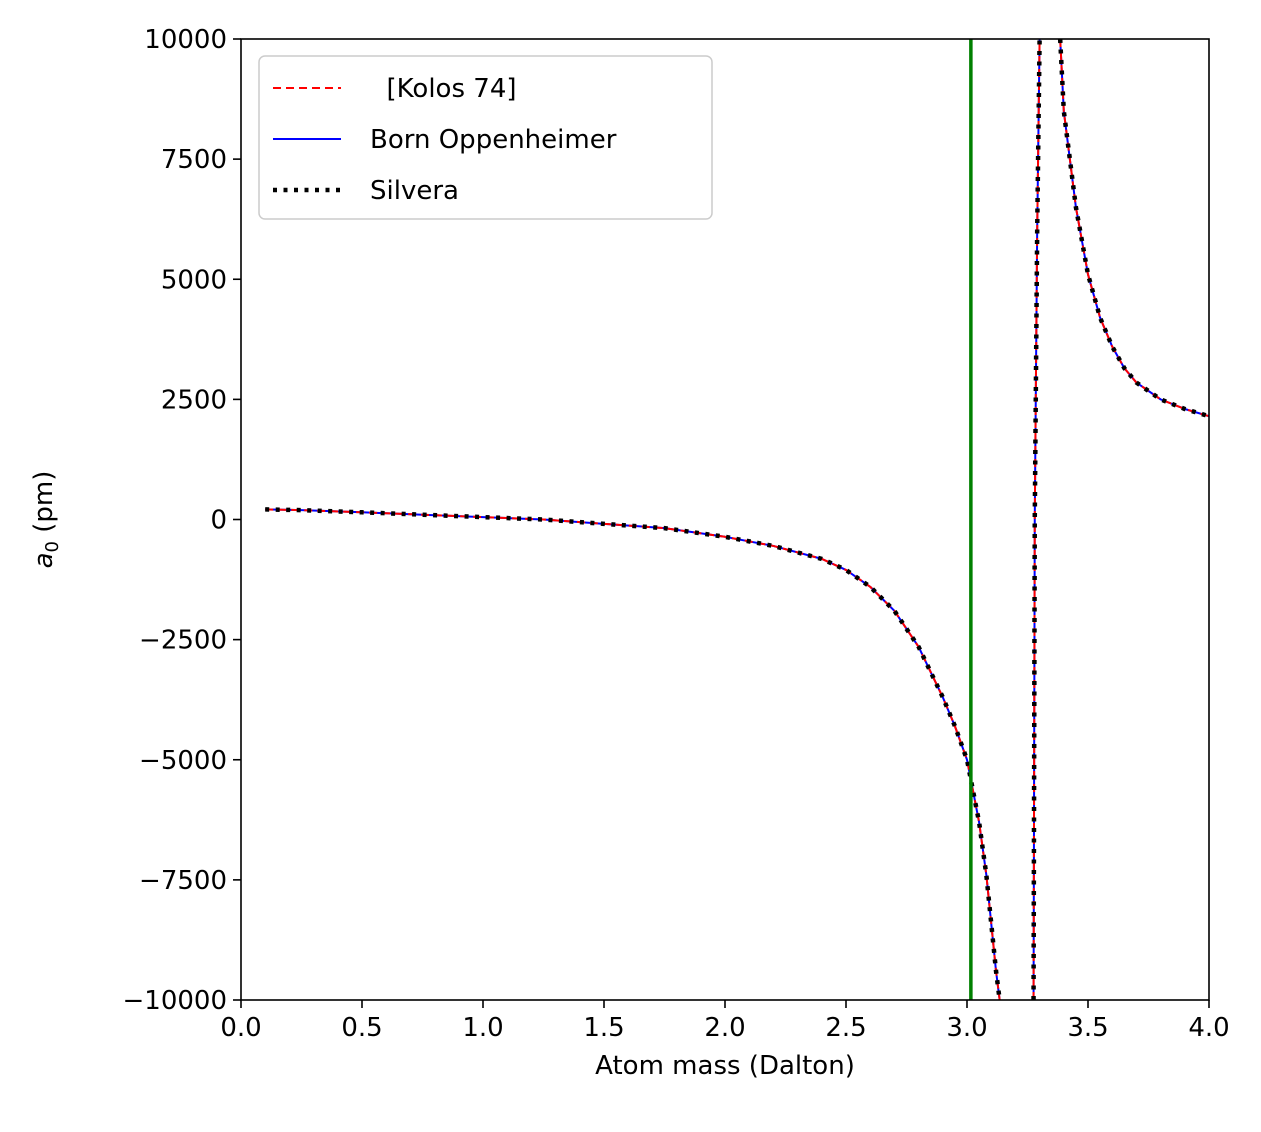 Image resolution: width=1261 pixels, height=1132 pixels. Describe the element at coordinates (966, 1028) in the screenshot. I see `x-tick-label: 3.0` at that location.